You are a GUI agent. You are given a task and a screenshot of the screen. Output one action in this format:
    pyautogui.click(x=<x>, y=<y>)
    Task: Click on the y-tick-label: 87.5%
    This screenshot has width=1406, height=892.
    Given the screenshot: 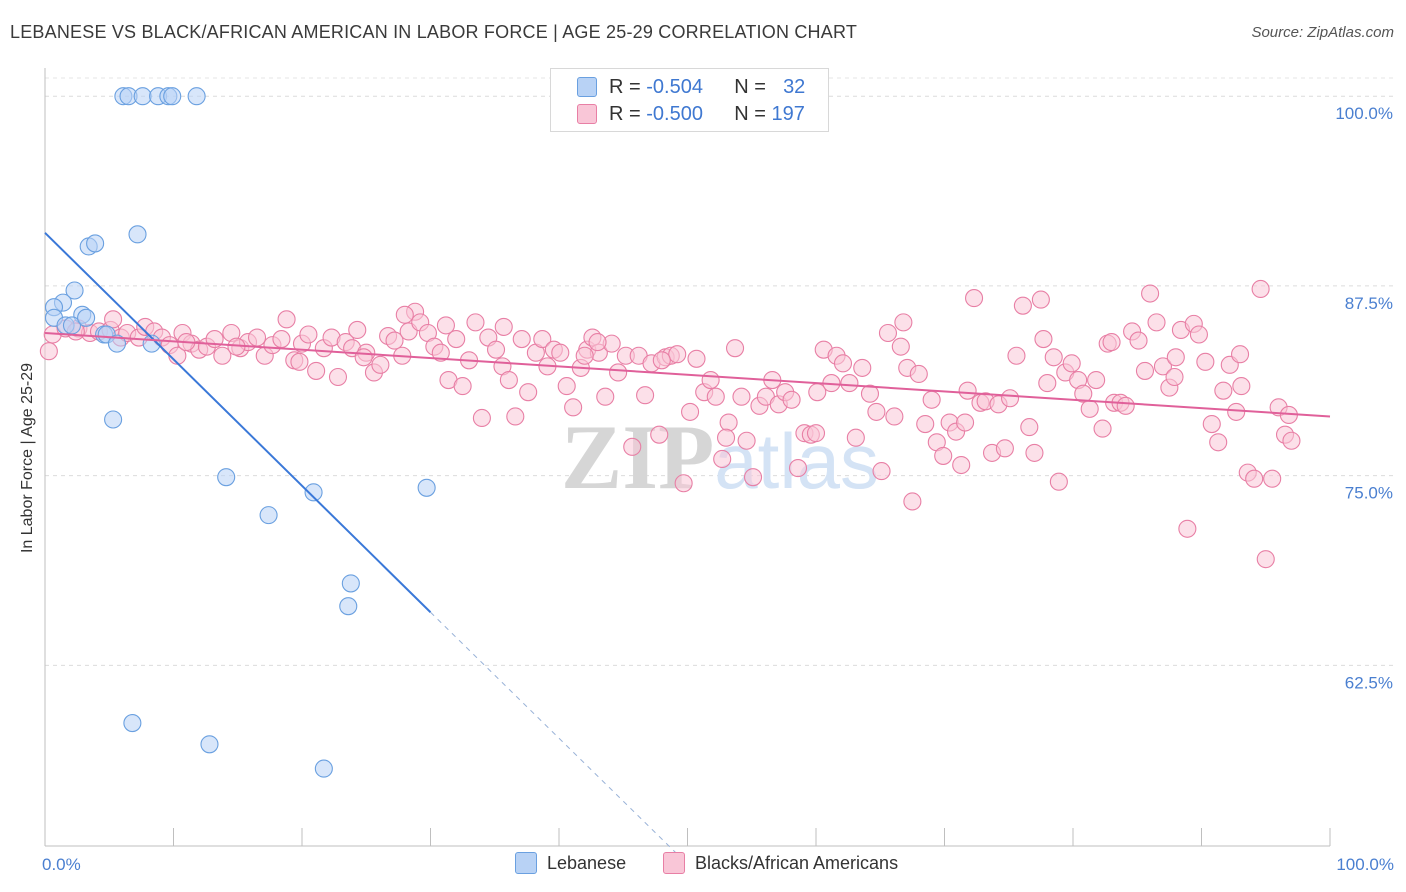 What is the action you would take?
    pyautogui.click(x=1369, y=303)
    